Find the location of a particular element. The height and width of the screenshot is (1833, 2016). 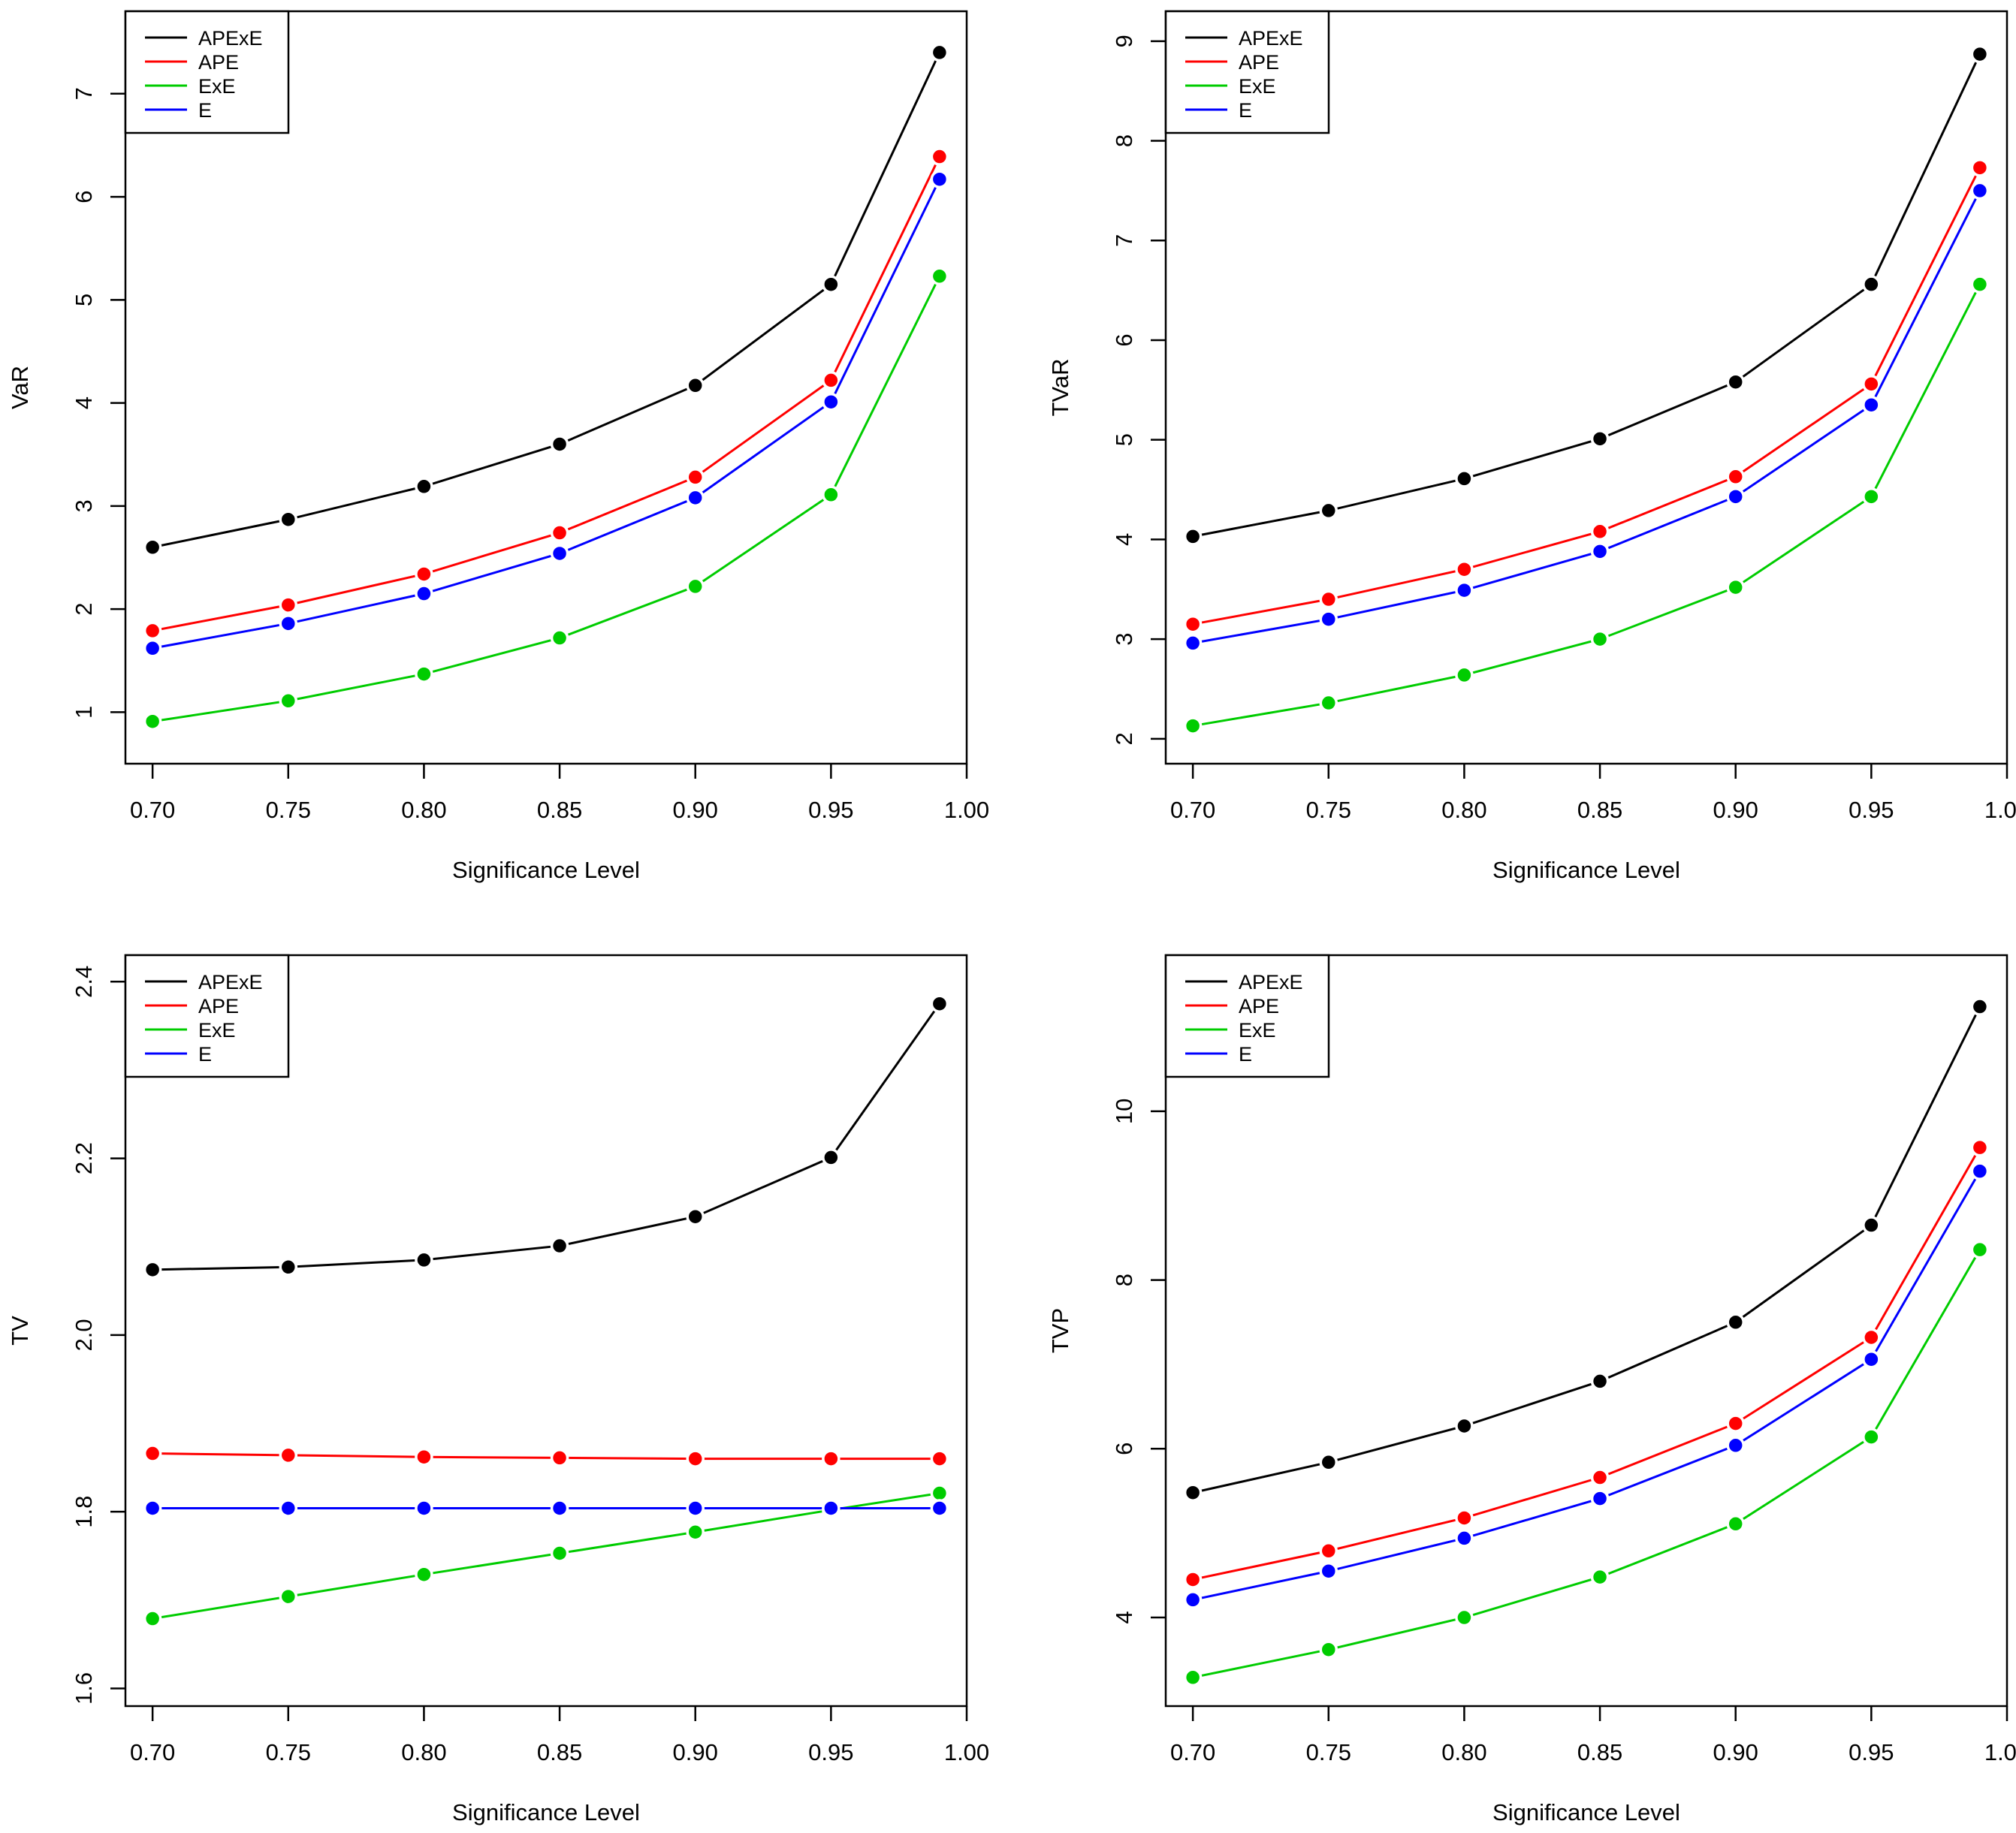

series-line-apexe is located at coordinates (1586, 1249).